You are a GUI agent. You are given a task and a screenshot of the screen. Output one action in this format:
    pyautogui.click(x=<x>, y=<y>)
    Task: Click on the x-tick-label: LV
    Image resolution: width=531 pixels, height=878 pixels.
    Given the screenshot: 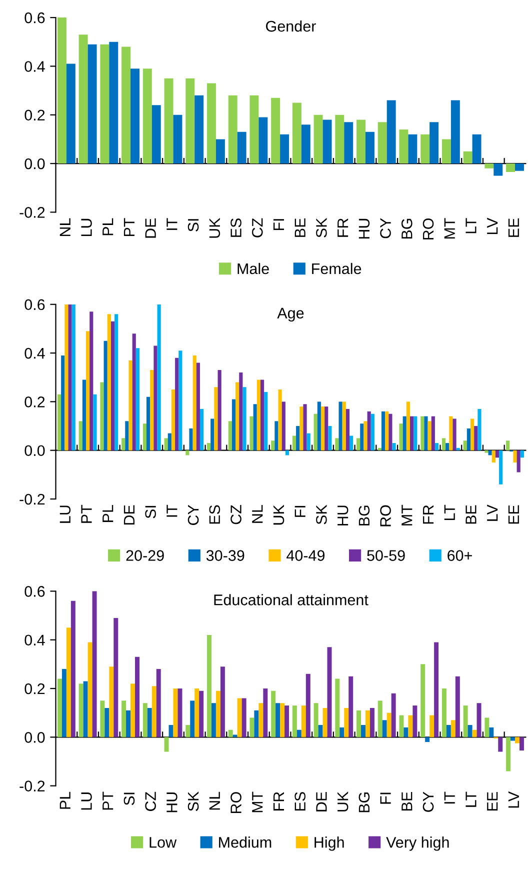 What is the action you would take?
    pyautogui.click(x=492, y=512)
    